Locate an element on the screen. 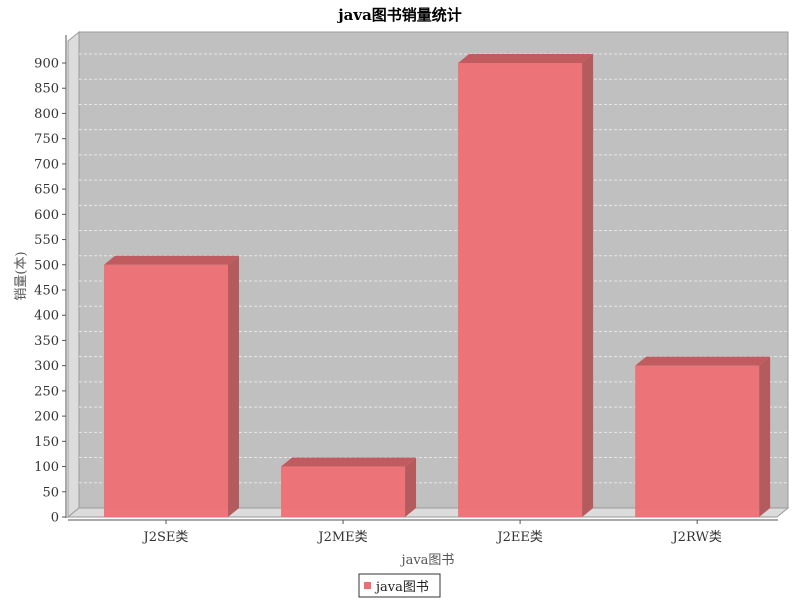 The width and height of the screenshot is (800, 604). y-tick-label: 400 is located at coordinates (46, 316).